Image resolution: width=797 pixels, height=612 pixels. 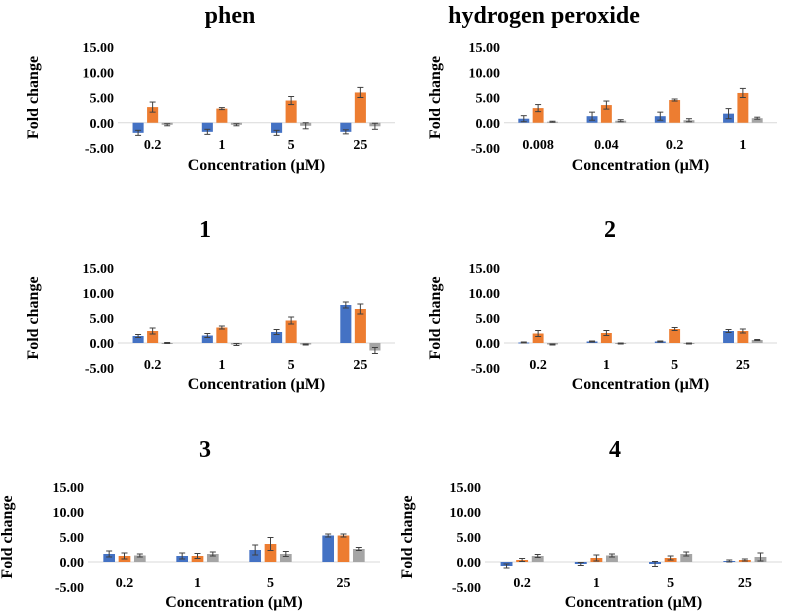 I want to click on chart-title: 1, so click(x=205, y=230).